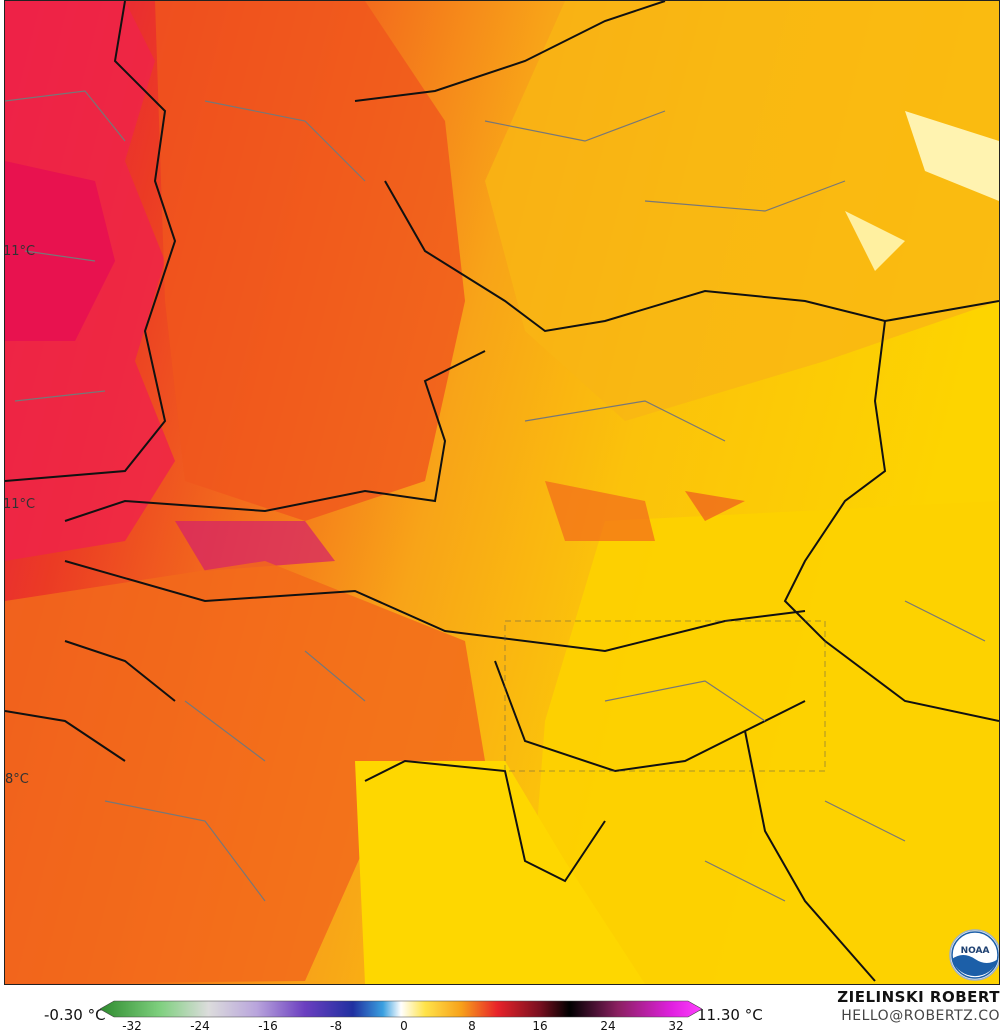 The width and height of the screenshot is (1002, 1035). Describe the element at coordinates (17, 779) in the screenshot. I see `contour-label: 8°C` at that location.